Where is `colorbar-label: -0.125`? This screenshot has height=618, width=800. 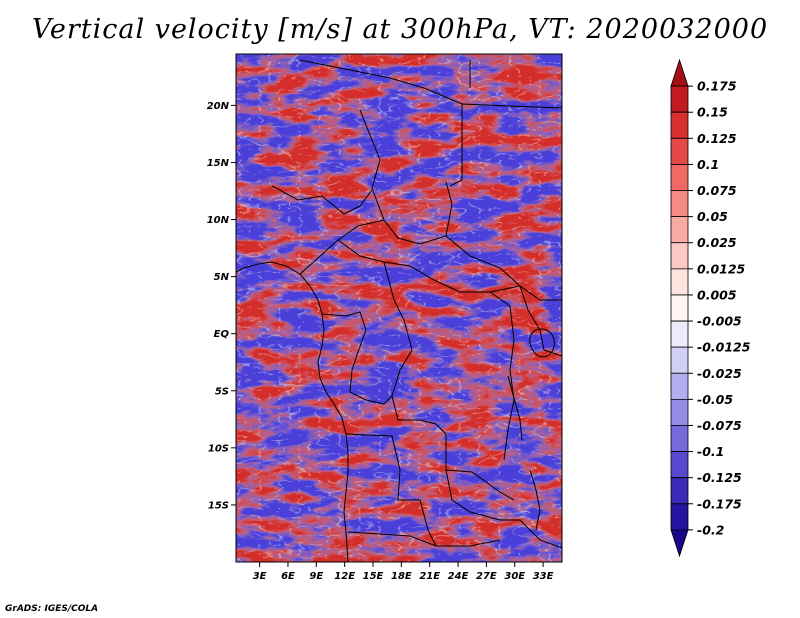
colorbar-label: -0.125 is located at coordinates (719, 477).